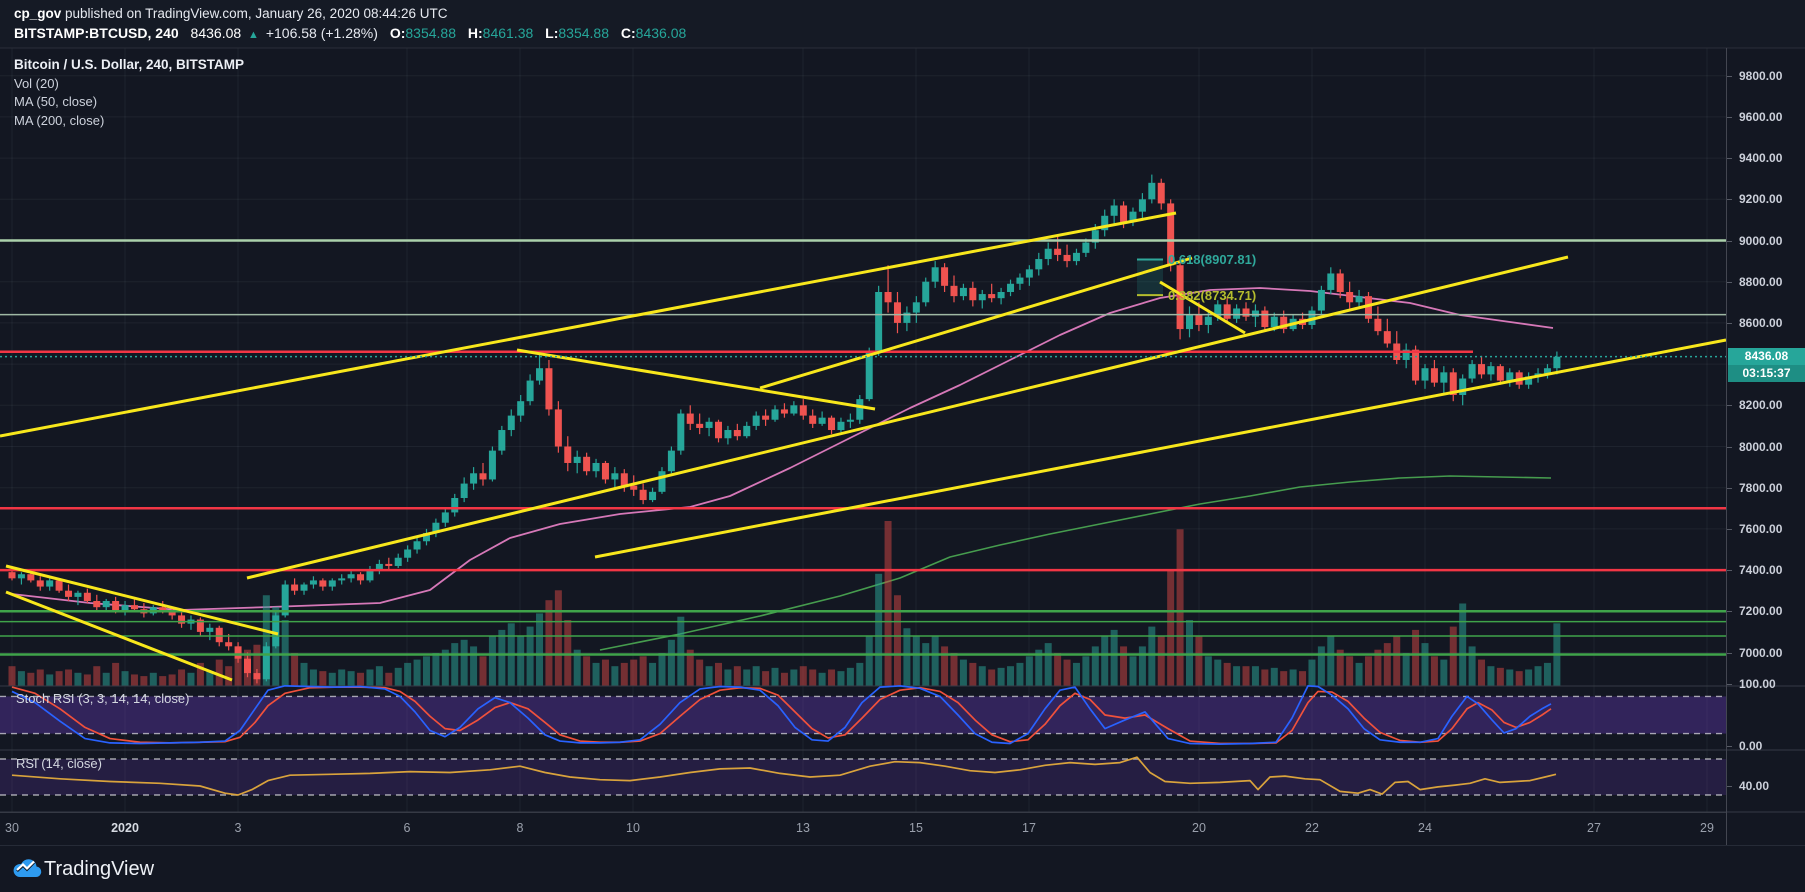  What do you see at coordinates (1761, 199) in the screenshot?
I see `price-tick: 9200.00` at bounding box center [1761, 199].